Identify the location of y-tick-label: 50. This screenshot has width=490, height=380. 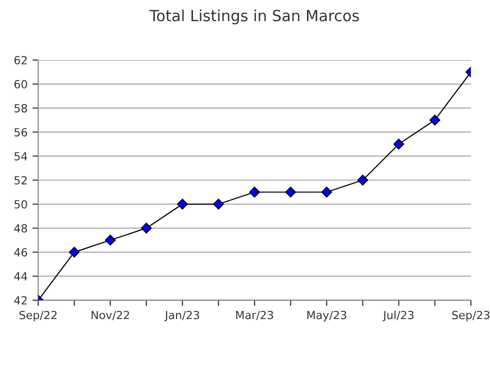
(21, 204).